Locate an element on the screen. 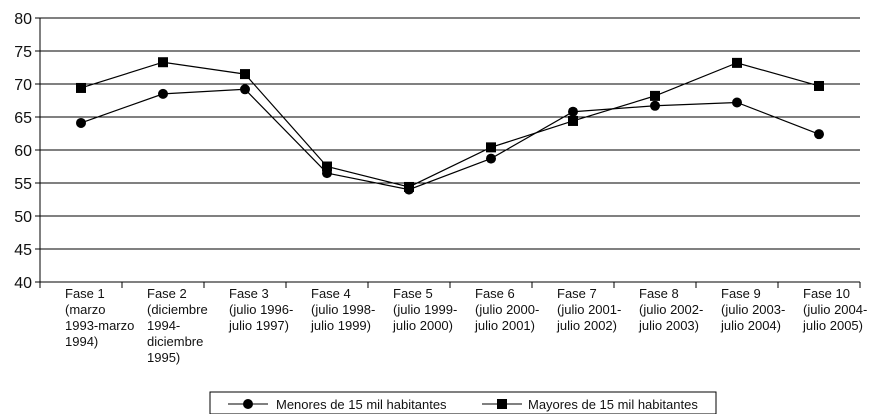 The image size is (871, 414). y-tick-label-75: 75 is located at coordinates (23, 52).